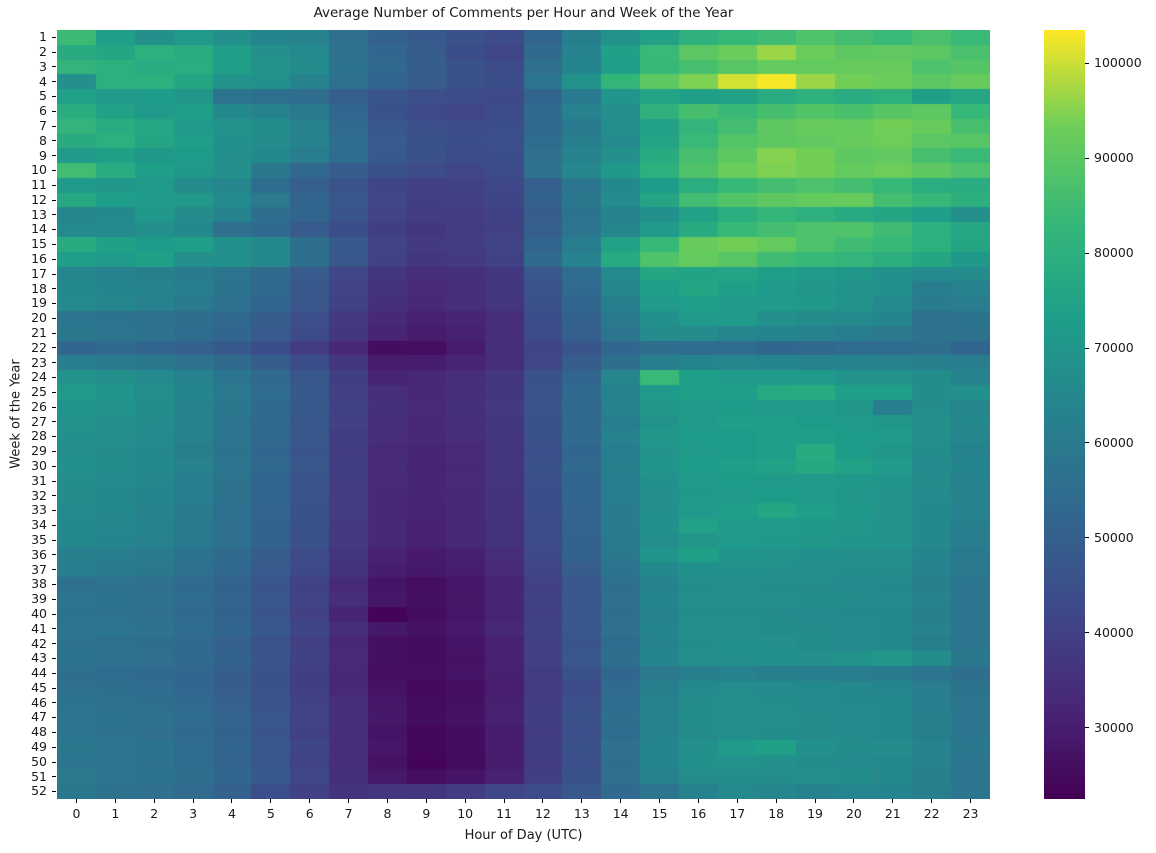 This screenshot has height=853, width=1156. Describe the element at coordinates (39, 273) in the screenshot. I see `y-tick-label: 17` at that location.